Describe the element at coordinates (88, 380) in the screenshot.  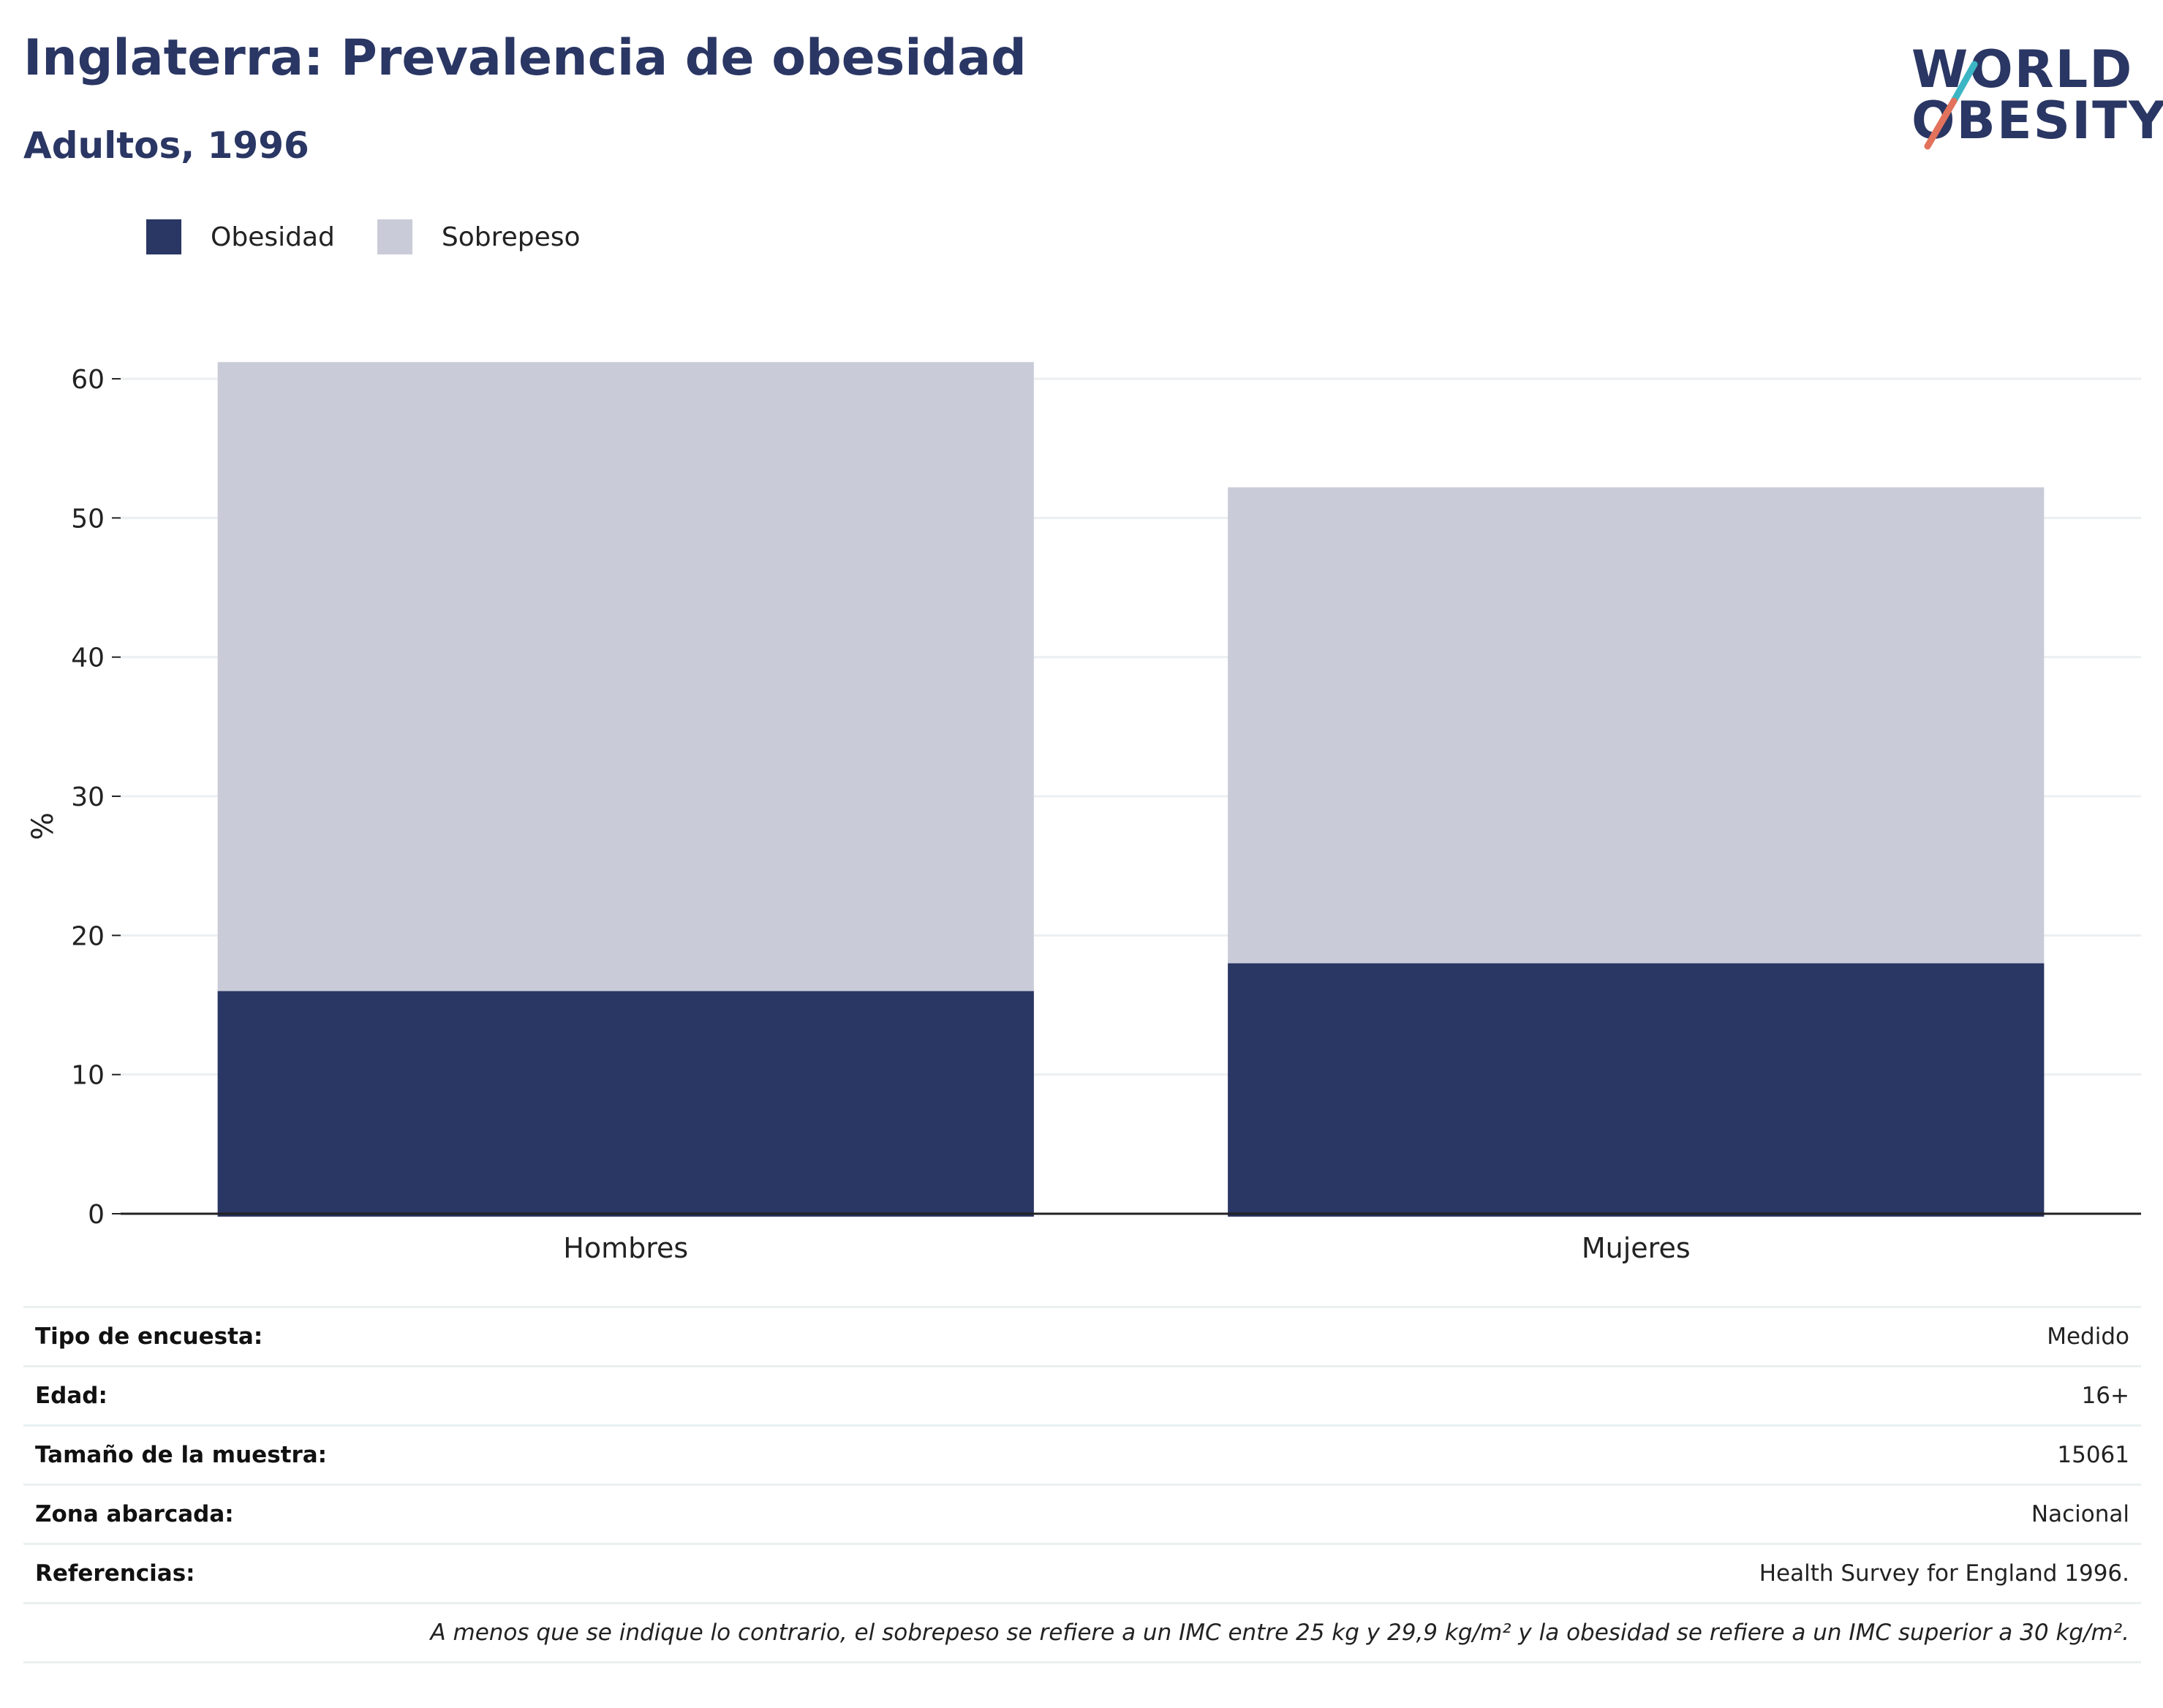
I see `y-tick-label: 60` at that location.